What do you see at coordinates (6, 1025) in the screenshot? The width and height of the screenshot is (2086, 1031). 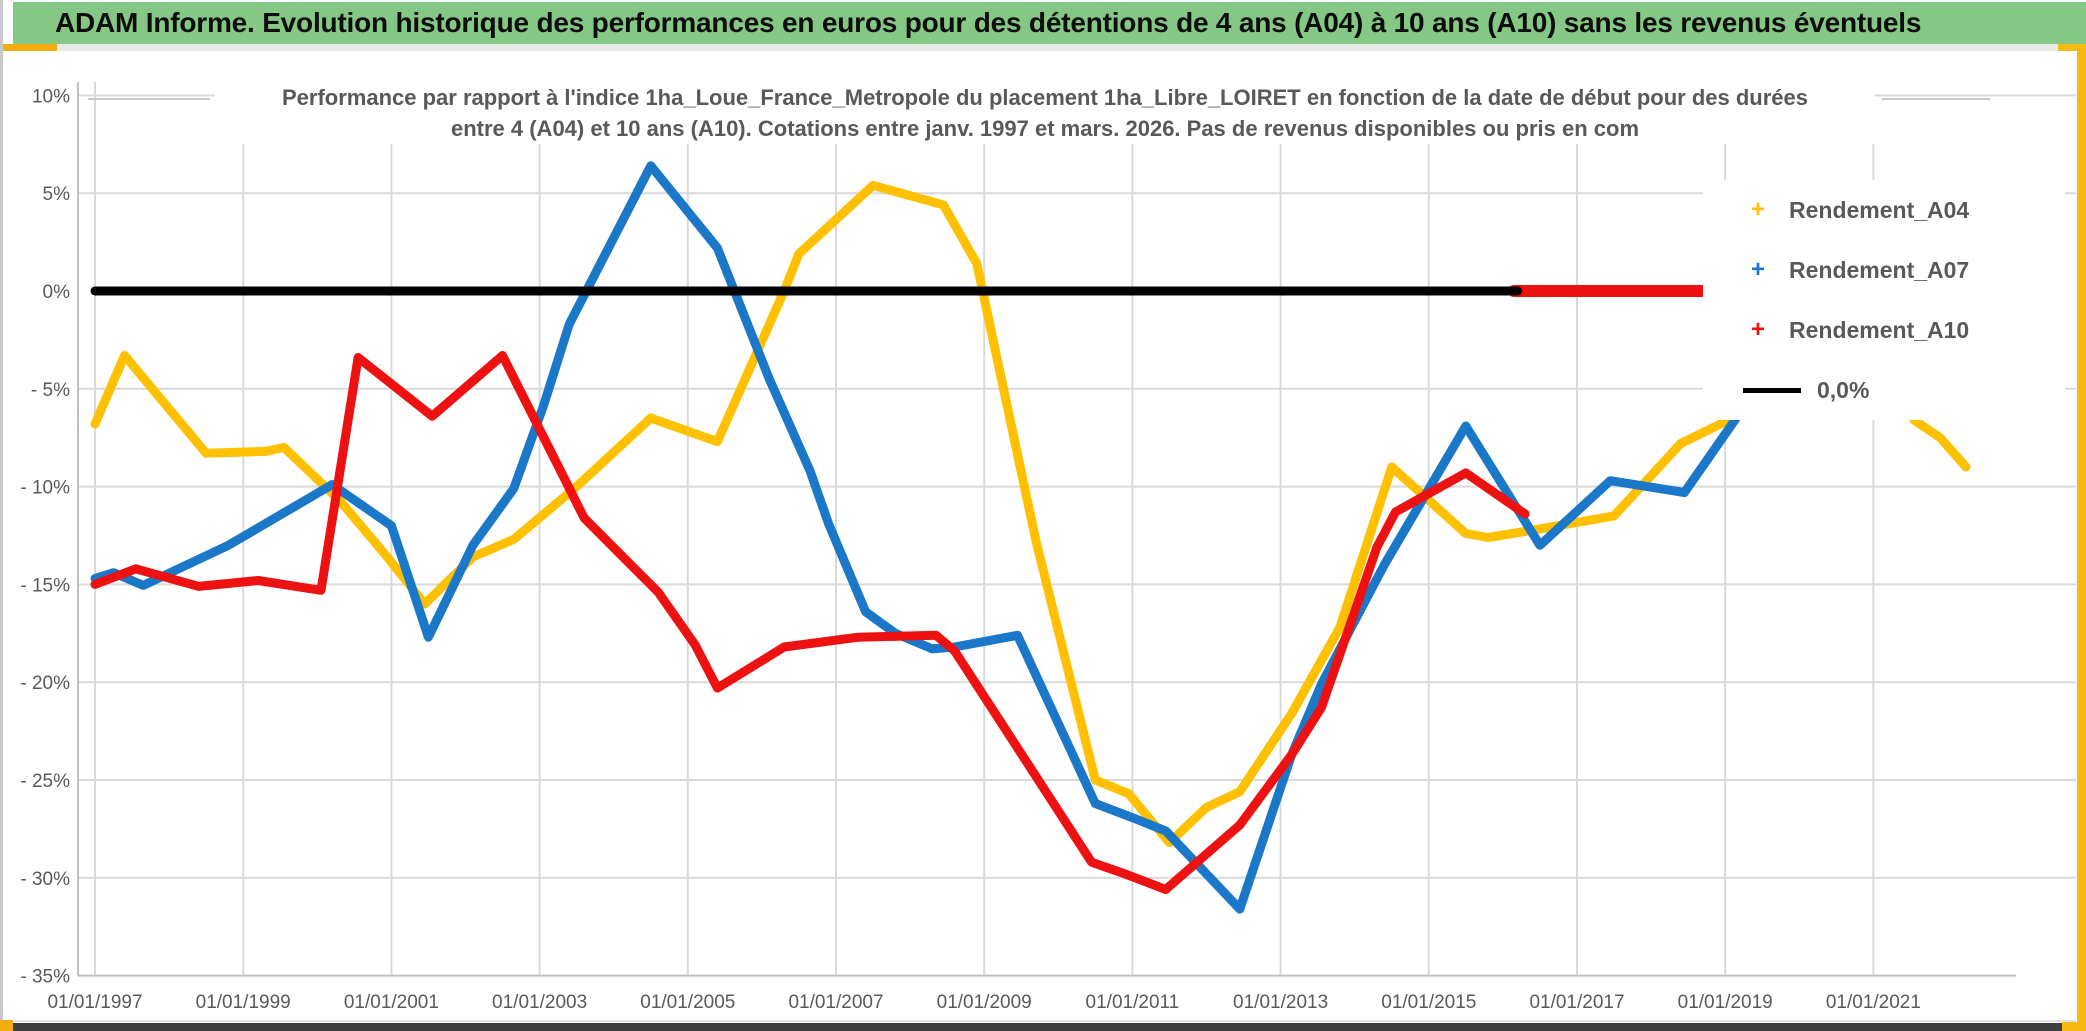 I see `corner-accent-bottom-left` at bounding box center [6, 1025].